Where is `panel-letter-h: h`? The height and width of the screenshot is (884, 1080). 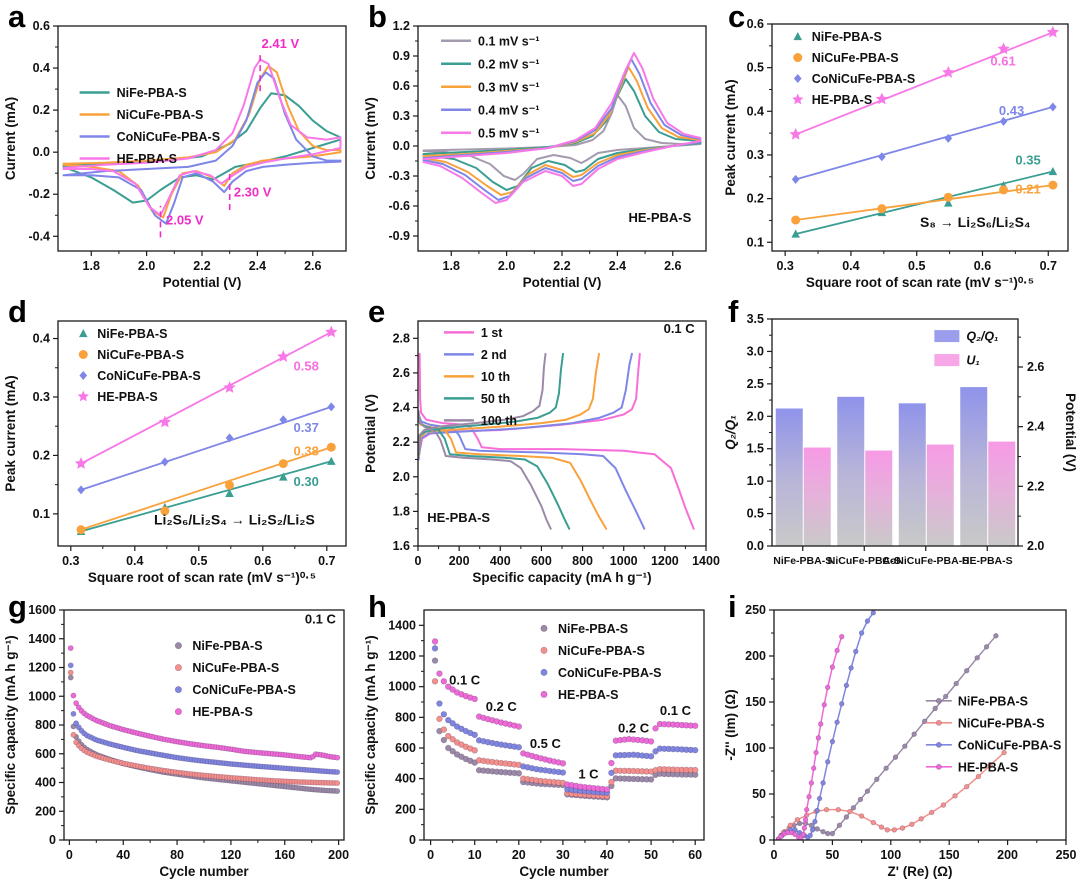 panel-letter-h: h is located at coordinates (377, 606).